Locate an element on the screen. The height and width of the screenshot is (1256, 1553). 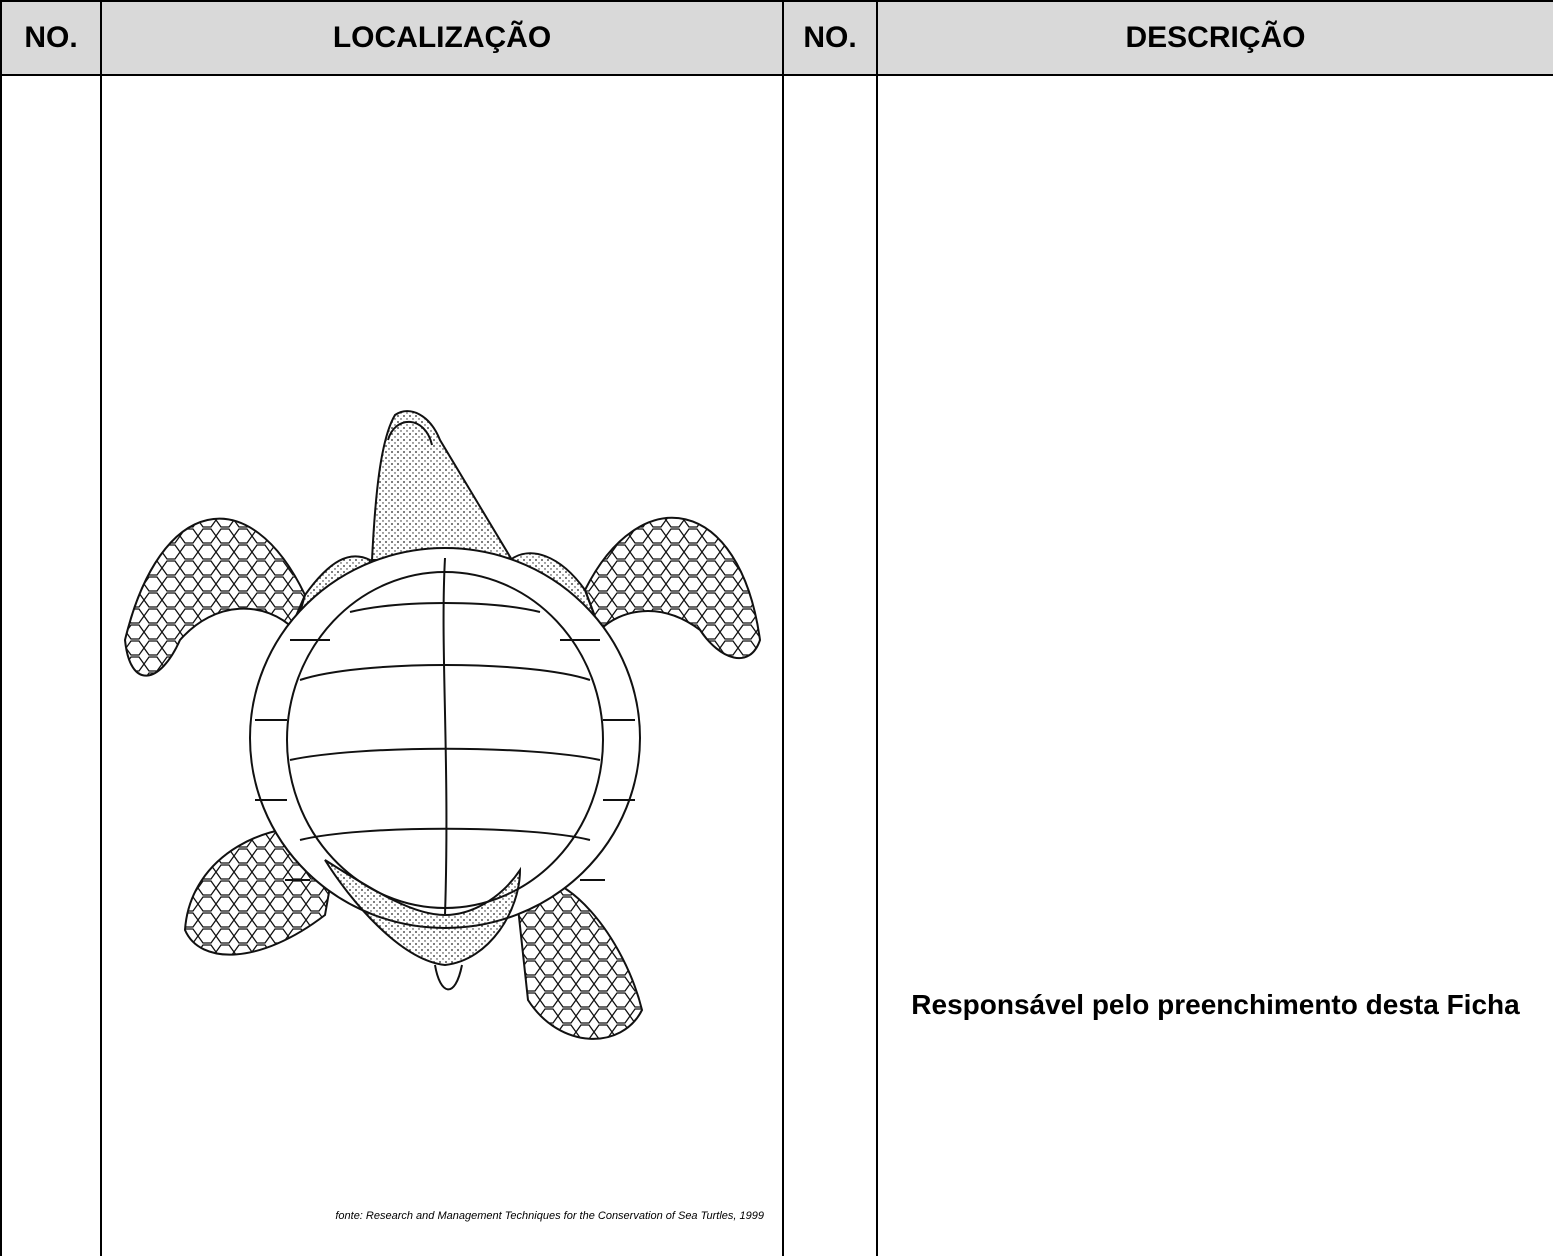
header-cell: LOCALIZAÇÃO is located at coordinates (443, 38).